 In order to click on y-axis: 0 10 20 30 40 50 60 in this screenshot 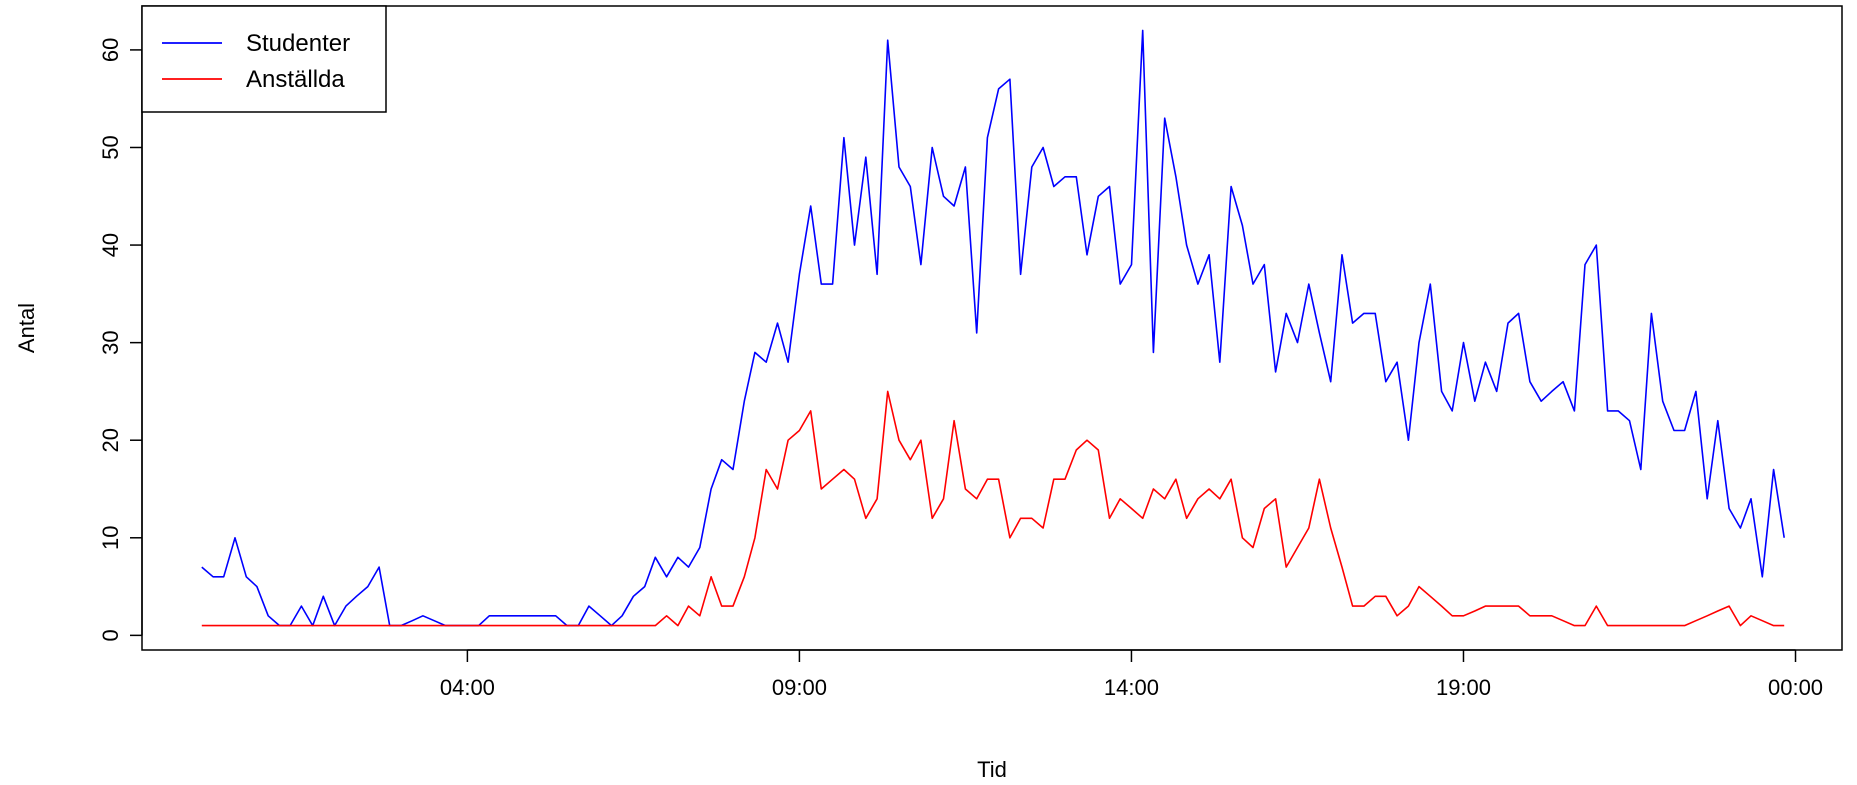, I will do `click(120, 339)`.